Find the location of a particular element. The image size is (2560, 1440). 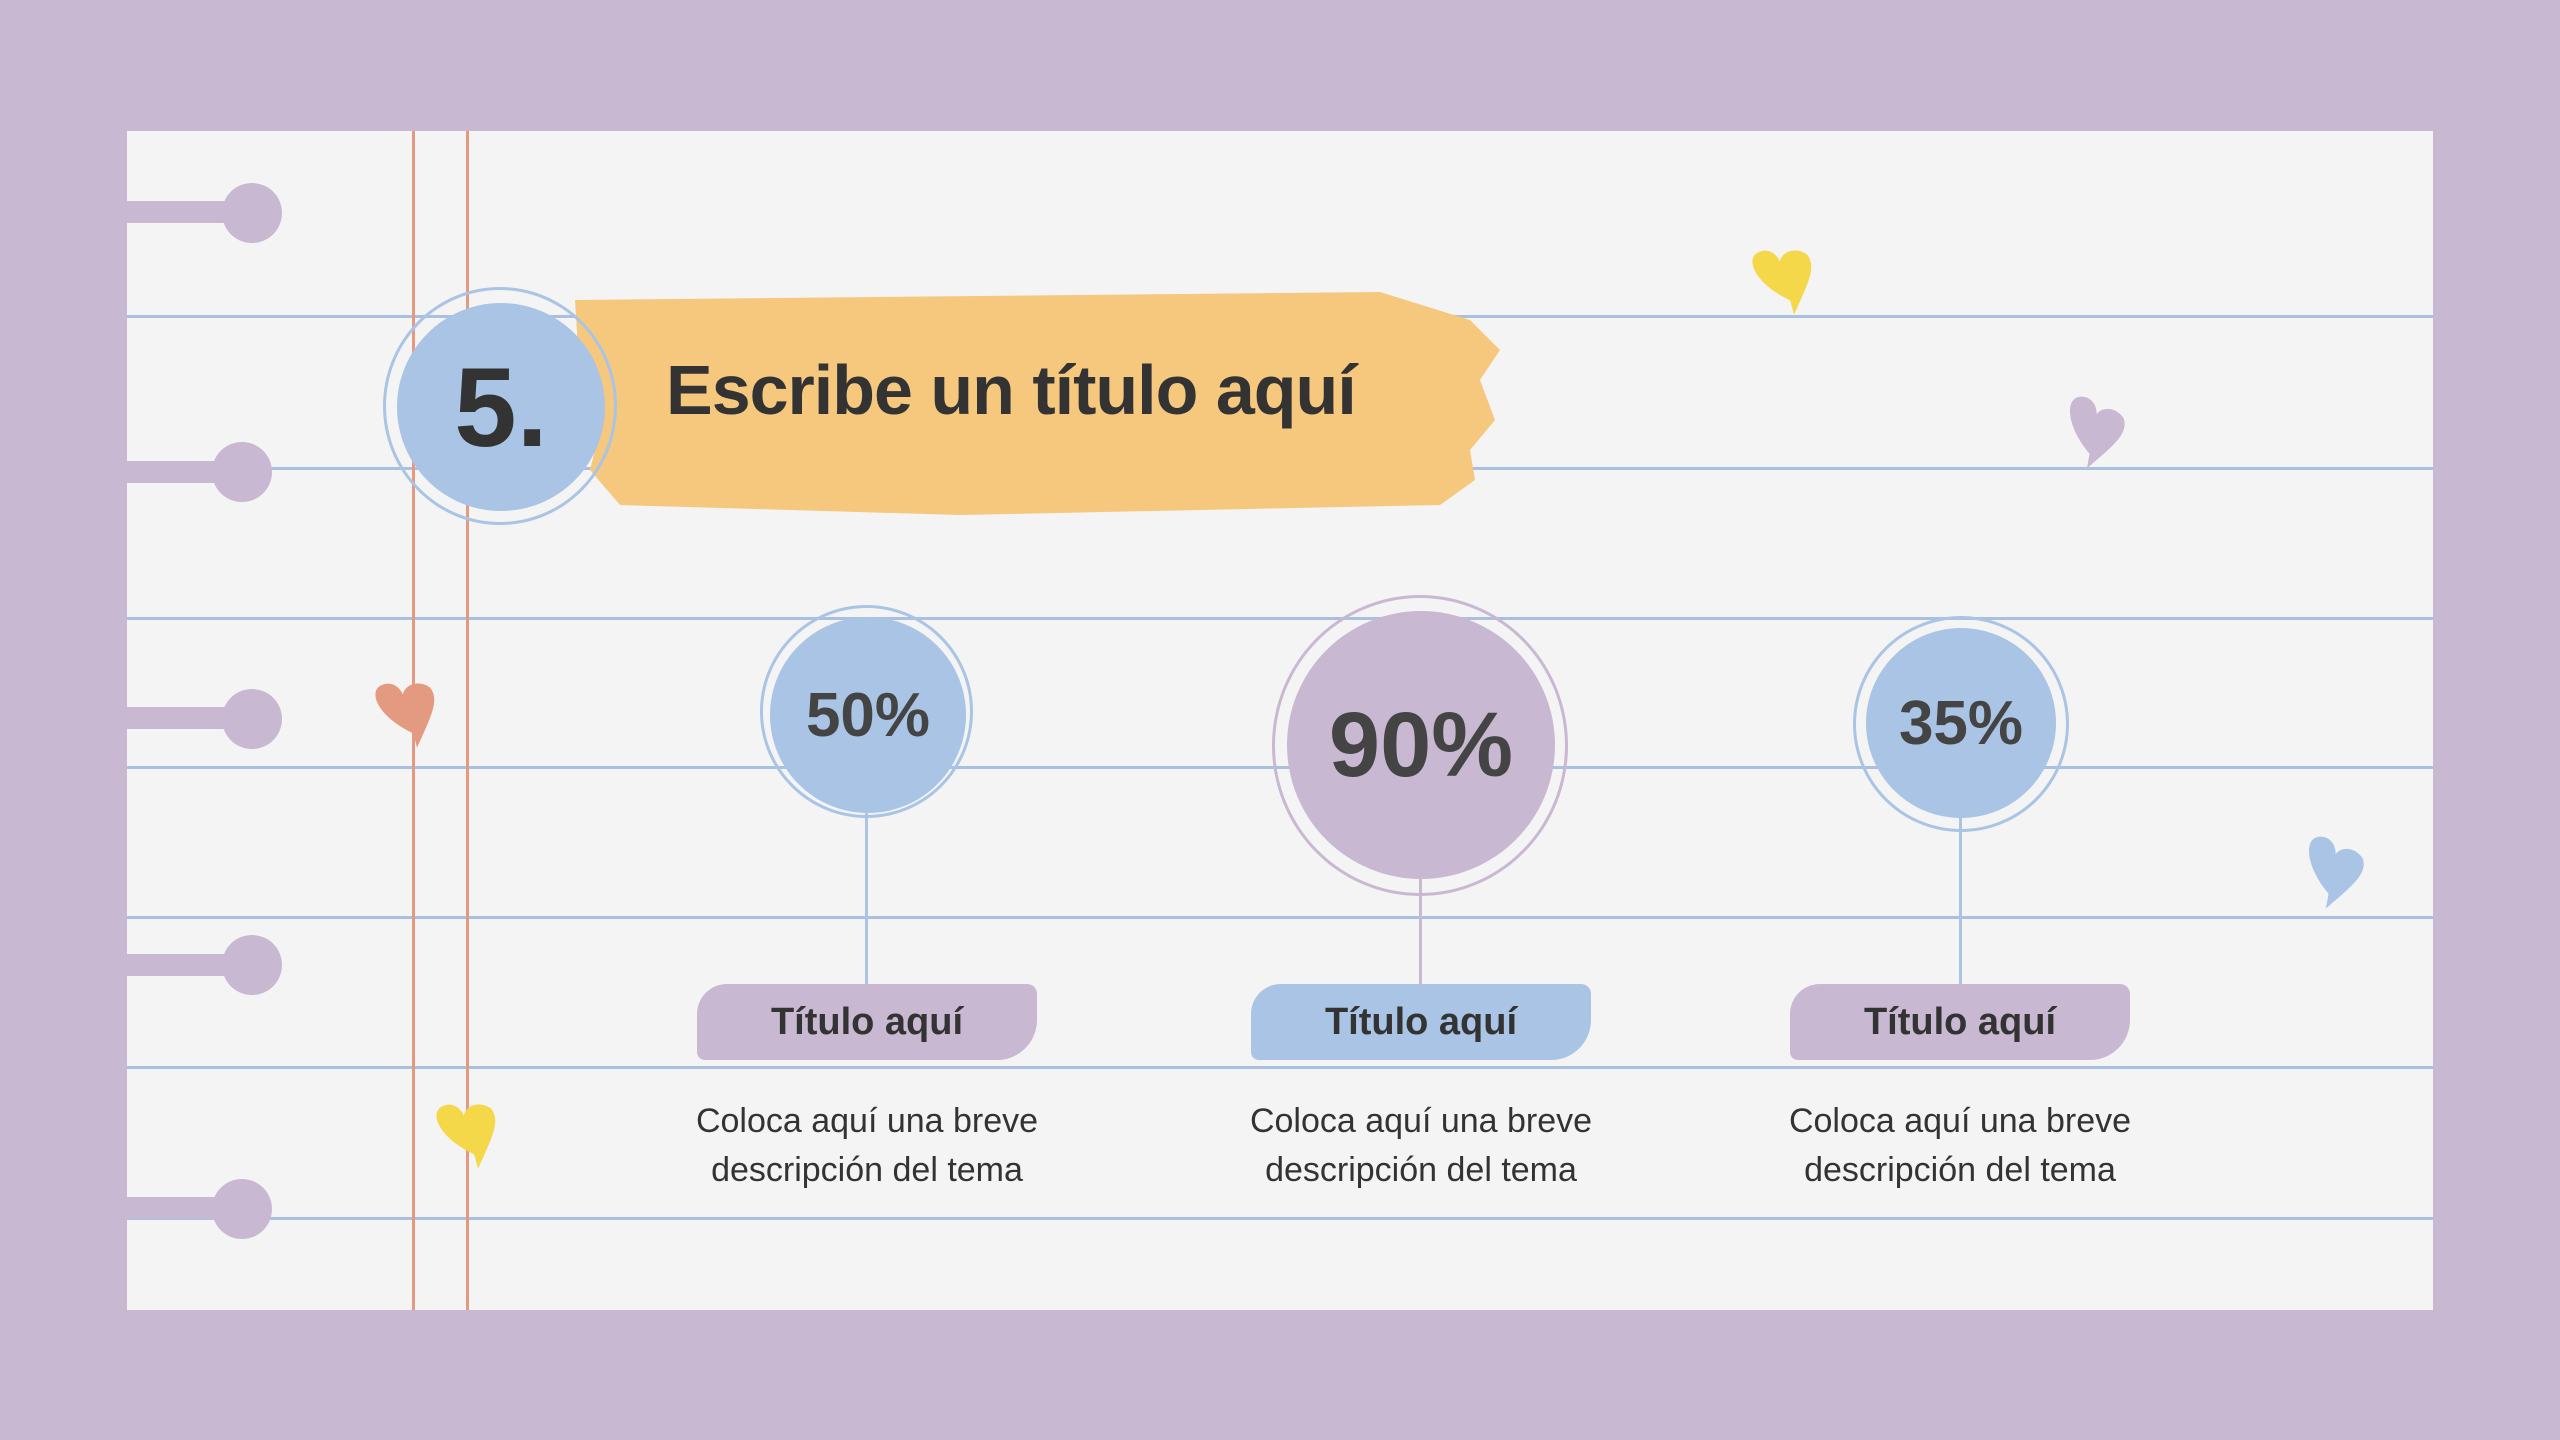

title-circle-outline is located at coordinates (500, 406).